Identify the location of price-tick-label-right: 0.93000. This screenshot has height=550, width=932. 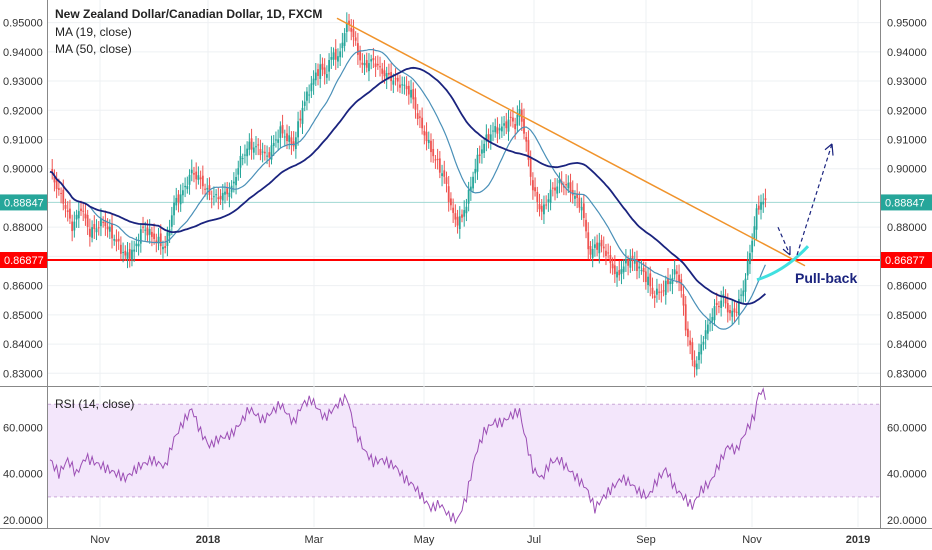
(907, 82).